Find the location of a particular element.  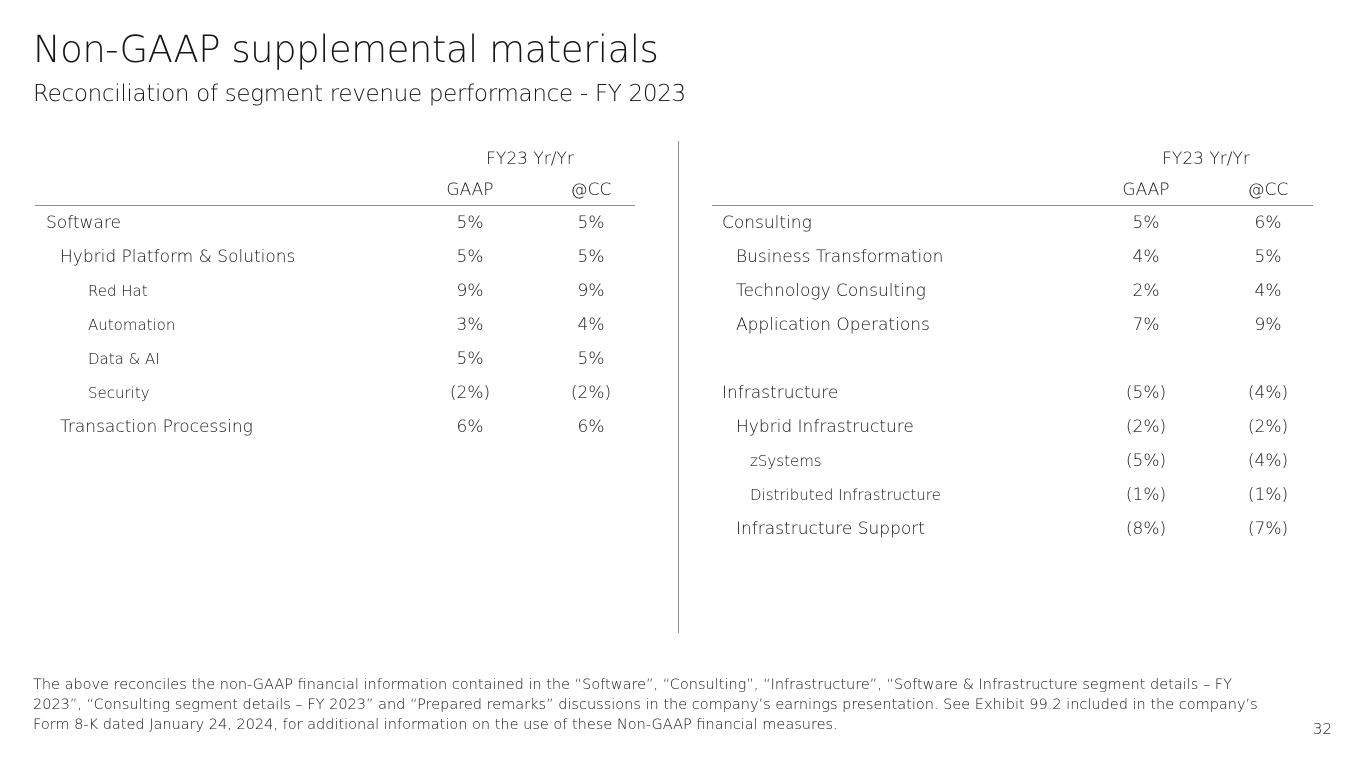

table-row: Transaction Processing 6% 6% is located at coordinates (335, 427).